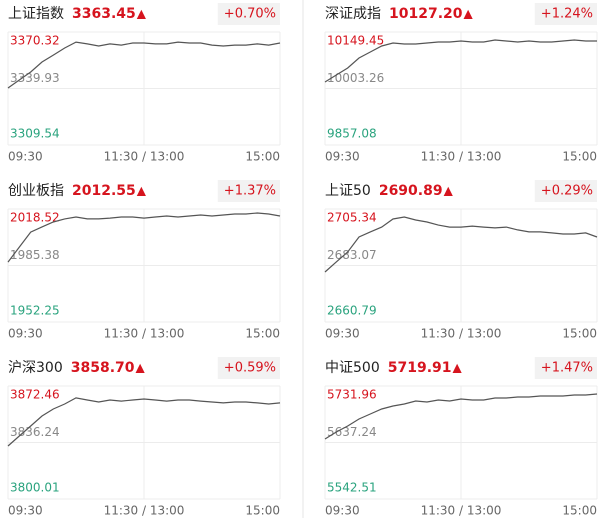 Image resolution: width=613 pixels, height=518 pixels. Describe the element at coordinates (35, 395) in the screenshot. I see `y-tick-label: 3872.46` at that location.